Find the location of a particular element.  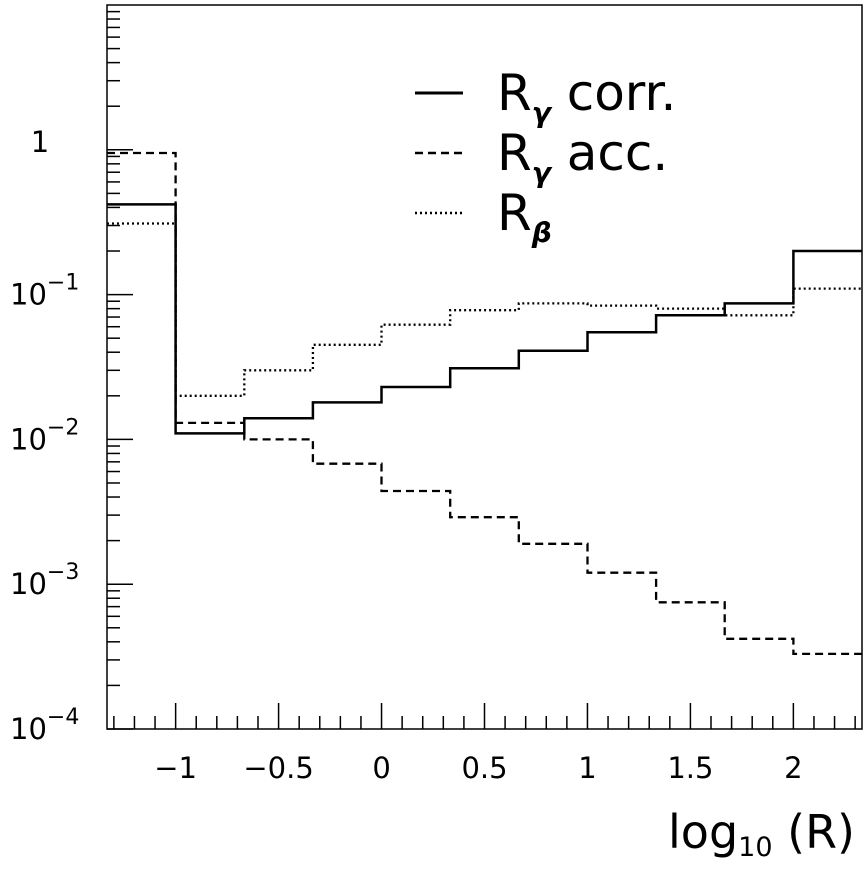

x-axis-label: log10 (R) is located at coordinates (761, 834).